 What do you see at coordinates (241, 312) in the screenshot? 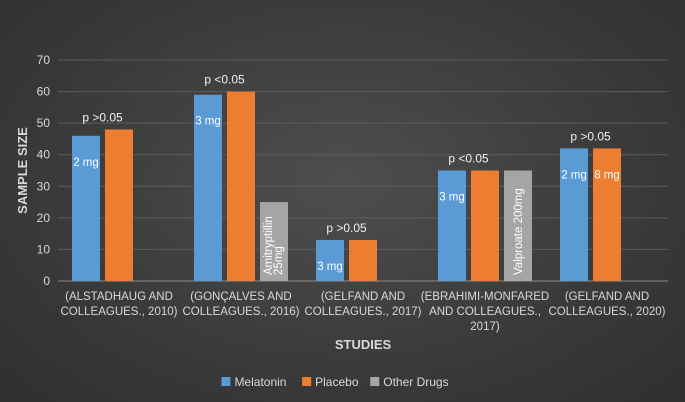
I see `x-category-label-line: COLLEAGUES., 2016)` at bounding box center [241, 312].